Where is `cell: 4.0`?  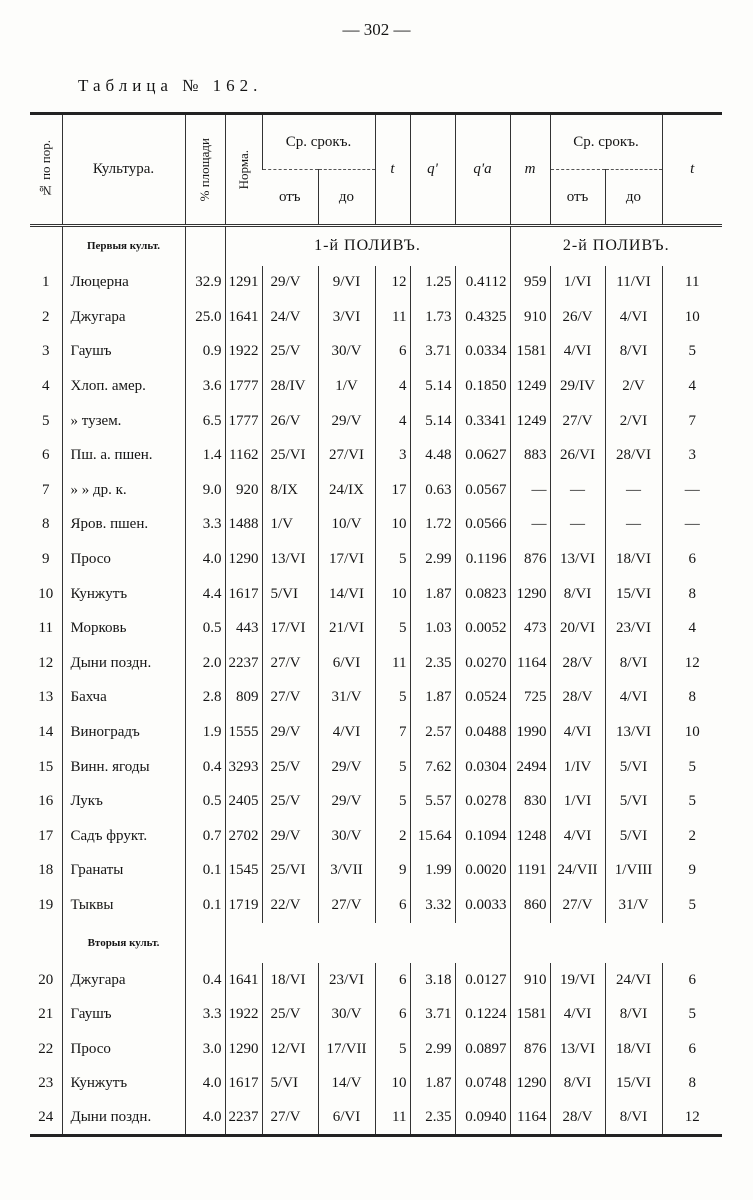 cell: 4.0 is located at coordinates (204, 1084).